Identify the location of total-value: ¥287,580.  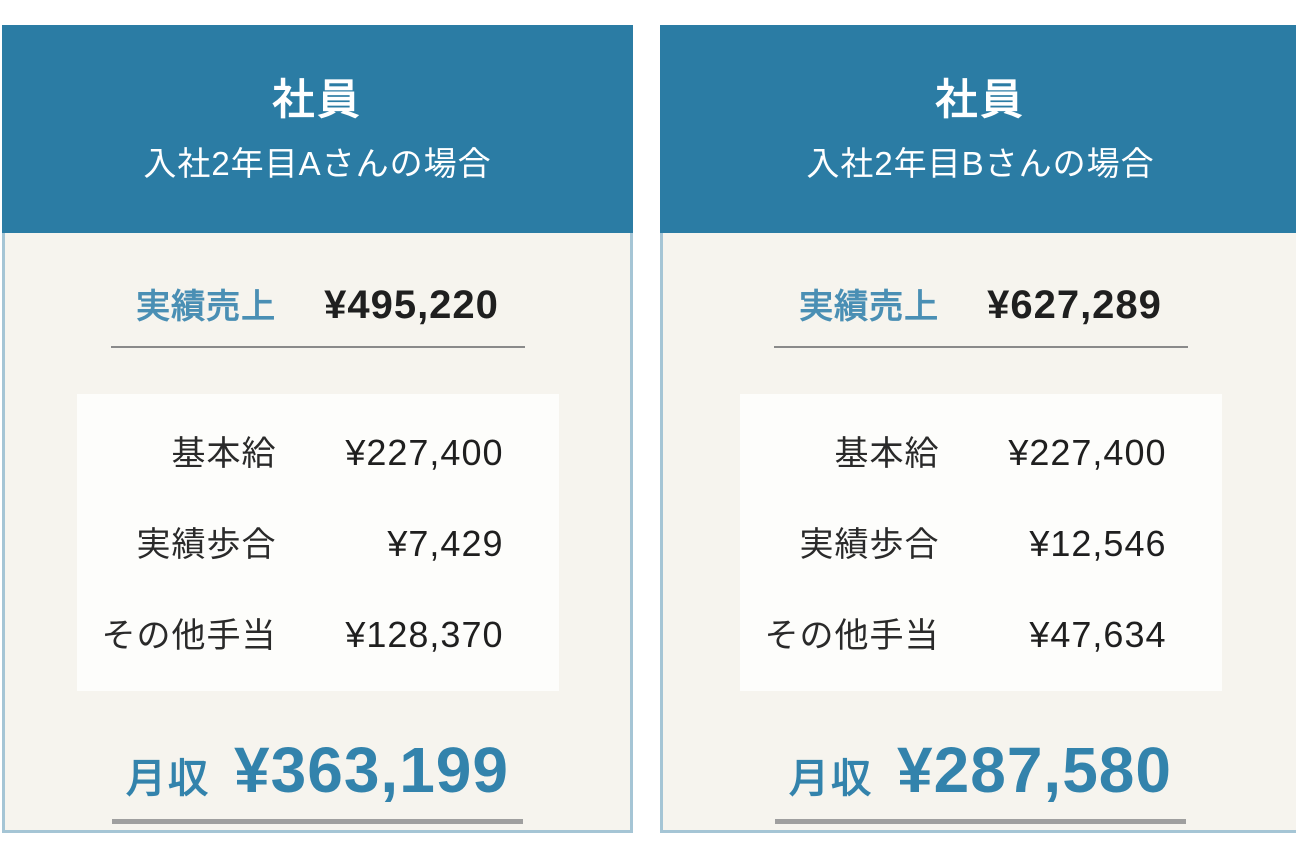
(1034, 770).